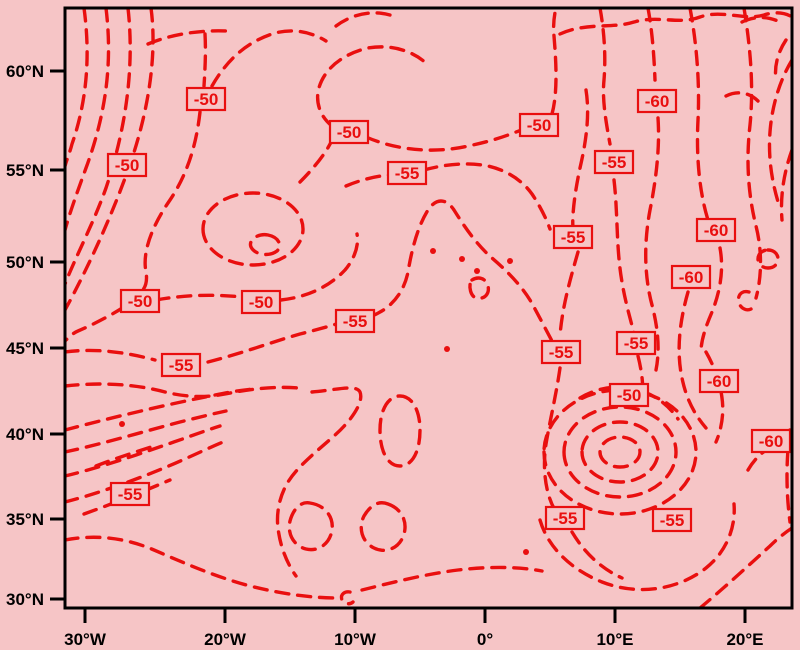 The width and height of the screenshot is (800, 650). Describe the element at coordinates (25, 434) in the screenshot. I see `y-tick-label: 40°N` at that location.